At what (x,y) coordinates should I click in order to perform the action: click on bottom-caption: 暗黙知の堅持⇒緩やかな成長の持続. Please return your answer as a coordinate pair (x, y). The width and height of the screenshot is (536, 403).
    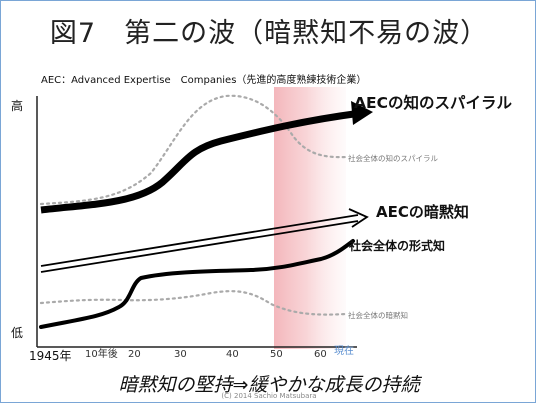
    Looking at the image, I should click on (269, 385).